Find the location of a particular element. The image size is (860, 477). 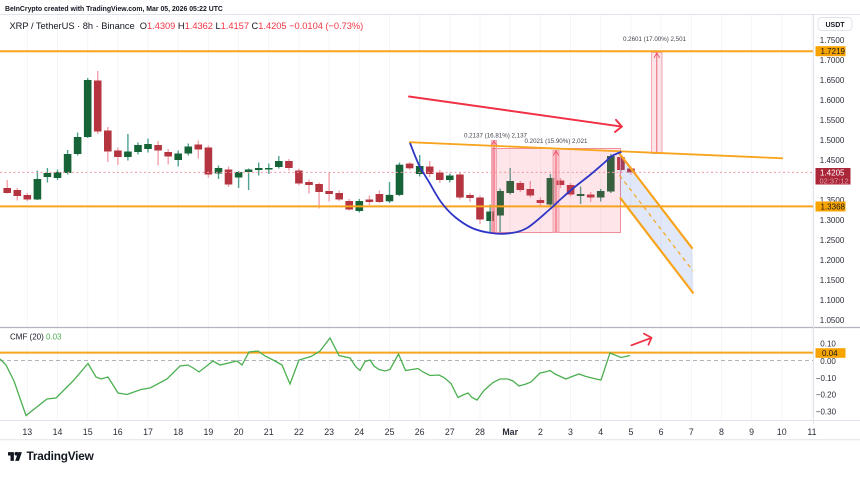

svg-text: 13 is located at coordinates (27, 432).